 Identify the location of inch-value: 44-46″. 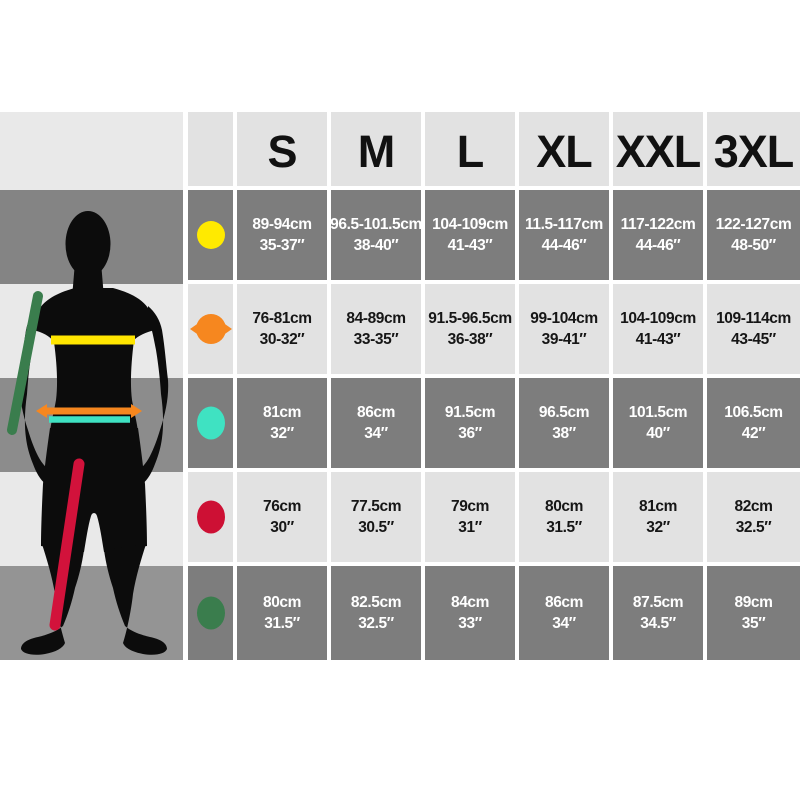
(564, 245).